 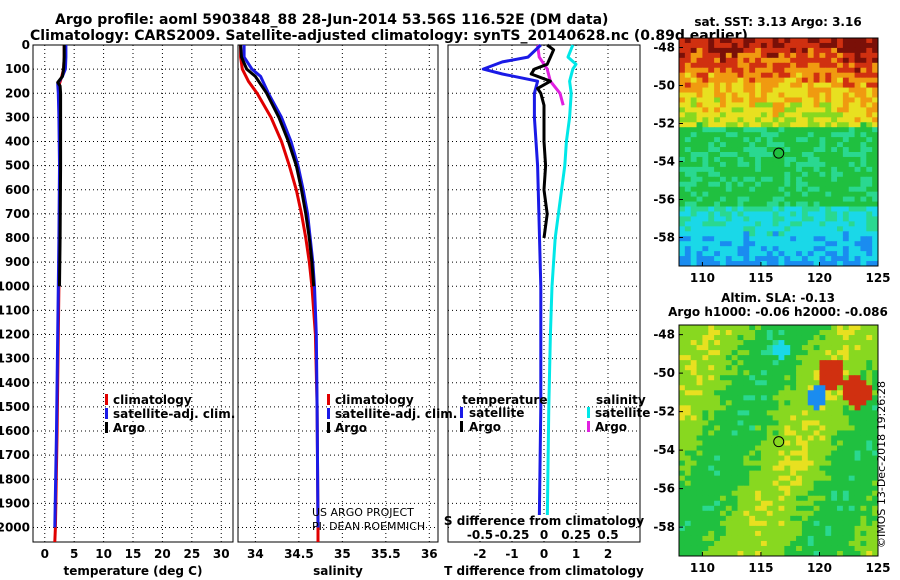 I want to click on map-y-tick-label: -58, so click(x=664, y=527).